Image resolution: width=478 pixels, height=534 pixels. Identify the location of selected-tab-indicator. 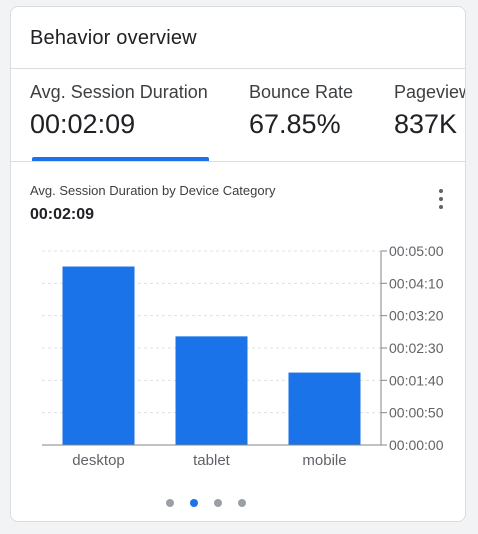
(120, 159).